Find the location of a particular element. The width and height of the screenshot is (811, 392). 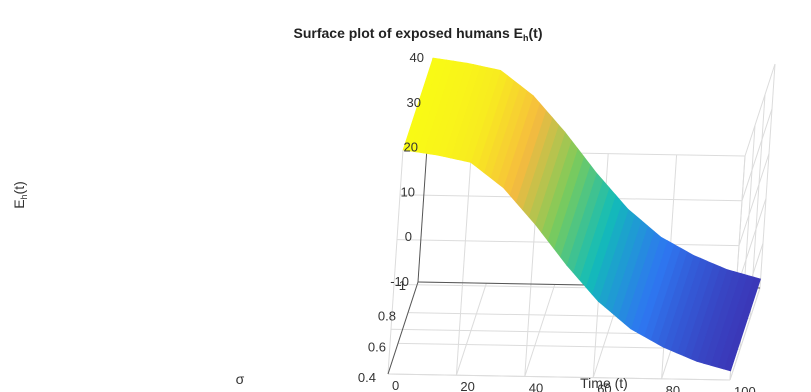

sigma-tick-label: 0.4 is located at coordinates (367, 377).